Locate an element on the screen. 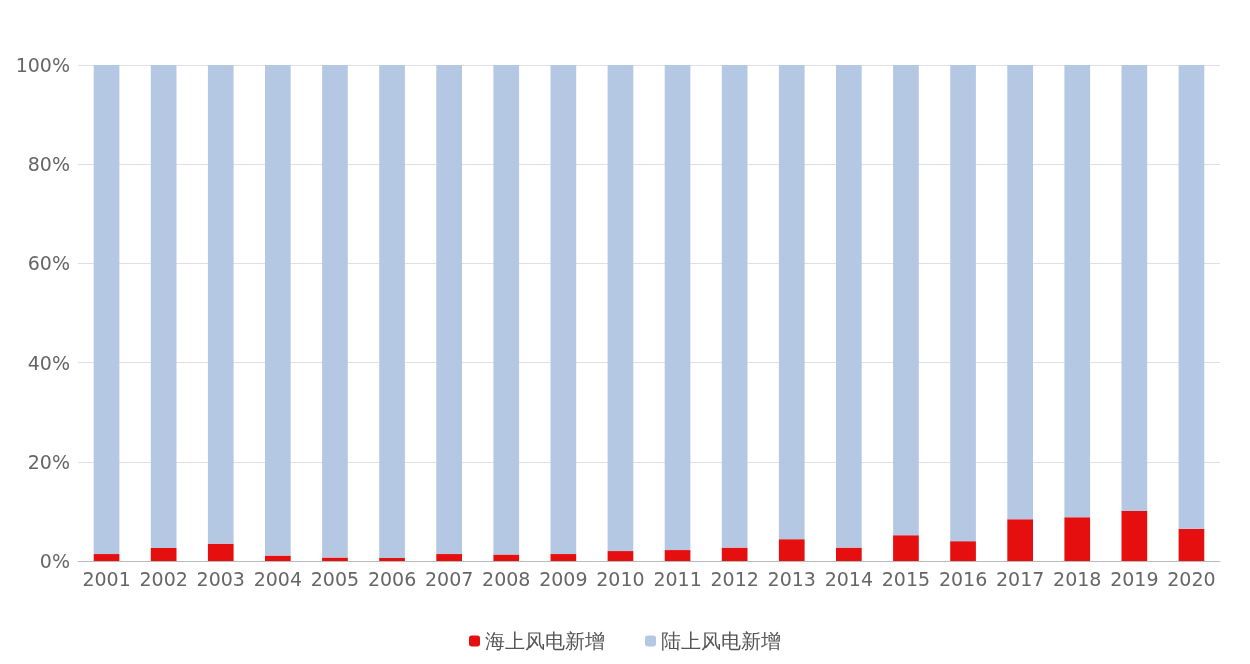  x-tick-label: 2009 is located at coordinates (563, 578).